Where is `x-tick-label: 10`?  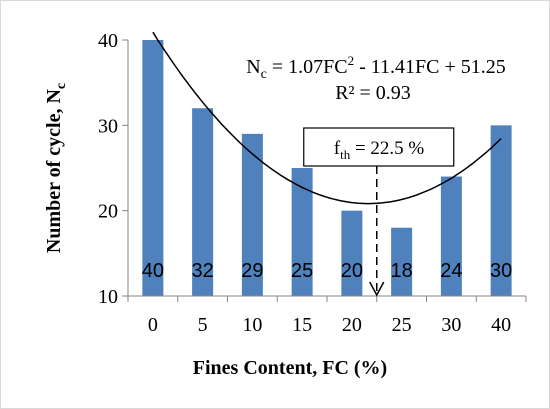
x-tick-label: 10 is located at coordinates (252, 325).